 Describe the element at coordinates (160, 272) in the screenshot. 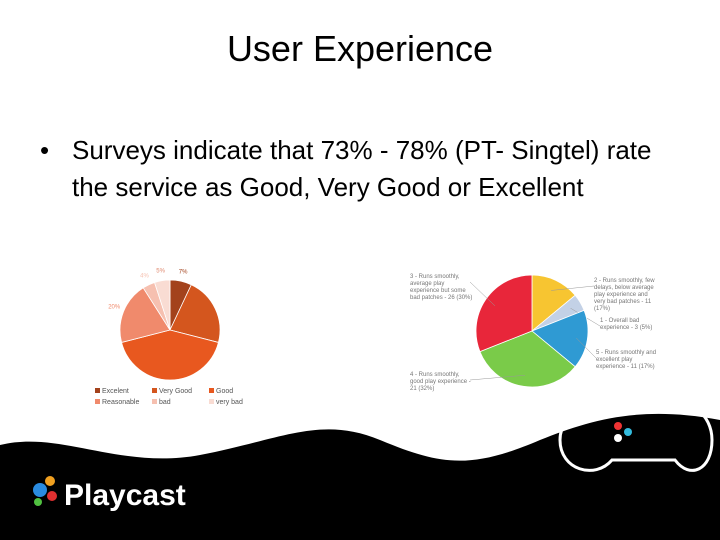

I see `data-label: 5%` at that location.